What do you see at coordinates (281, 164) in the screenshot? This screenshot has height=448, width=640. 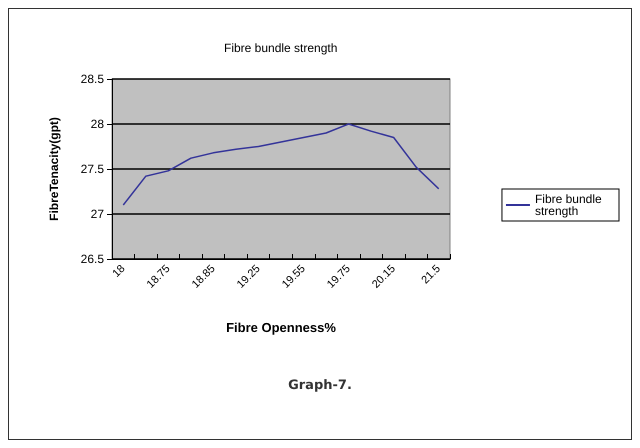 I see `line-series` at bounding box center [281, 164].